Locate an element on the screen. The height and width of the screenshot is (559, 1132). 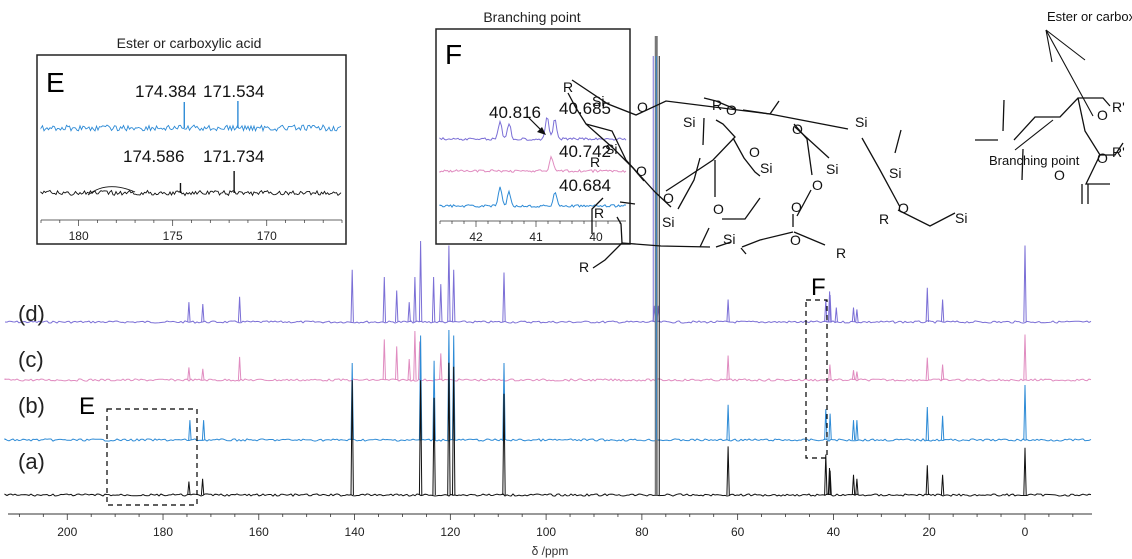
x-axis-ticks: 200 180 160 140 120 100 80 60 40 20 0 is located at coordinates (546, 526).